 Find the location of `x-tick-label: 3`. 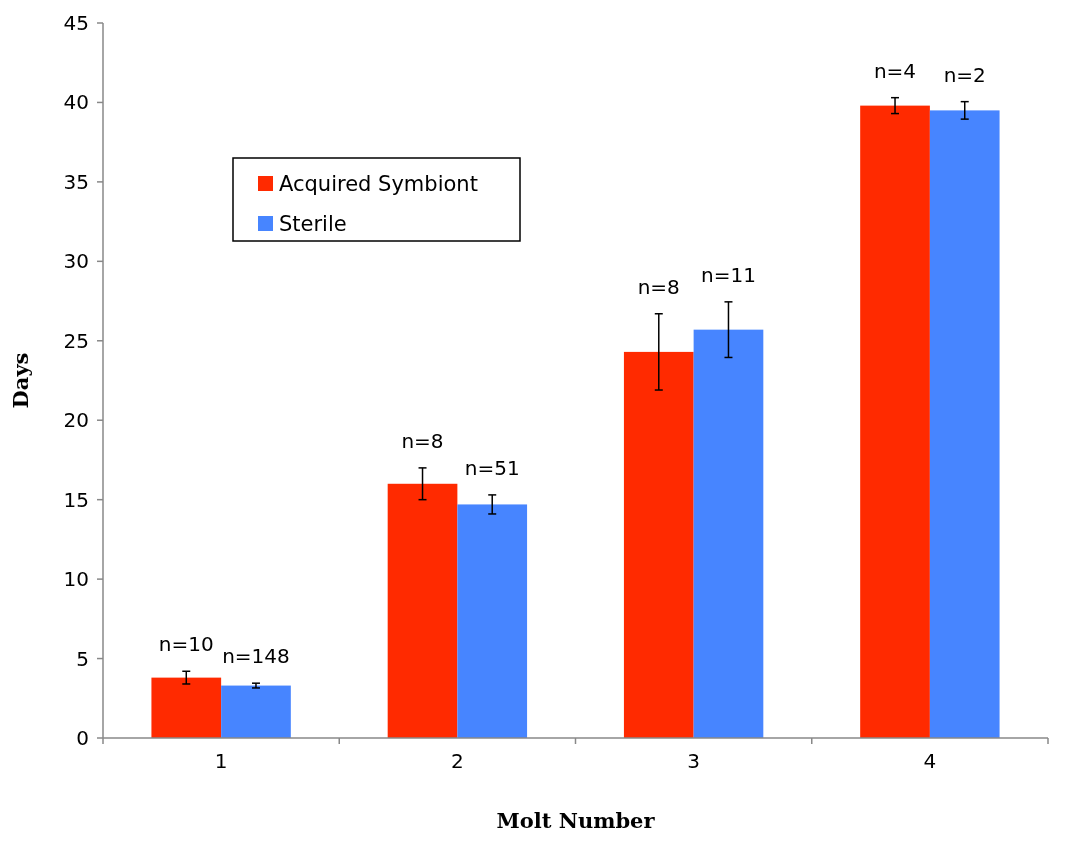

x-tick-label: 3 is located at coordinates (693, 761).